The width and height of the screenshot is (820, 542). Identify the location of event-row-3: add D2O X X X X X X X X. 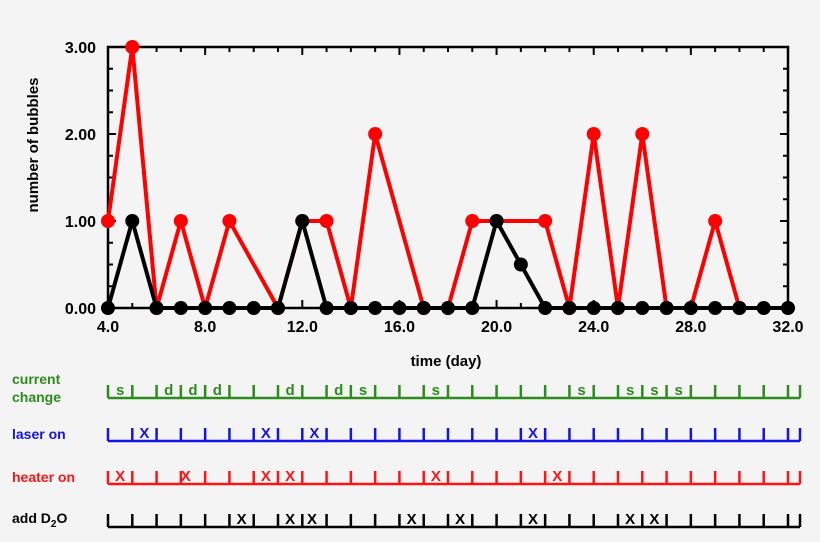
(407, 520).